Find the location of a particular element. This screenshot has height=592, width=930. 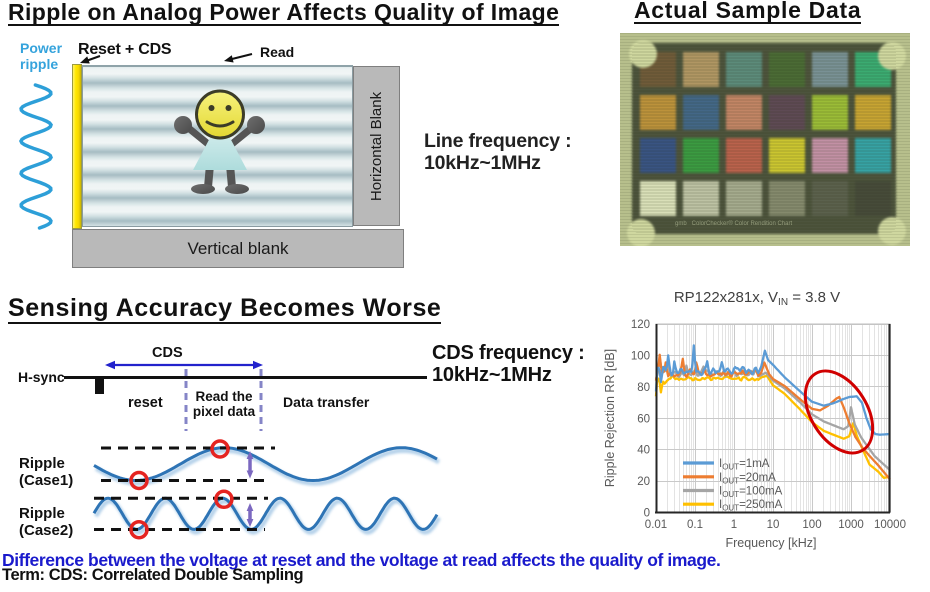

svg-text: 0.01 is located at coordinates (656, 525).